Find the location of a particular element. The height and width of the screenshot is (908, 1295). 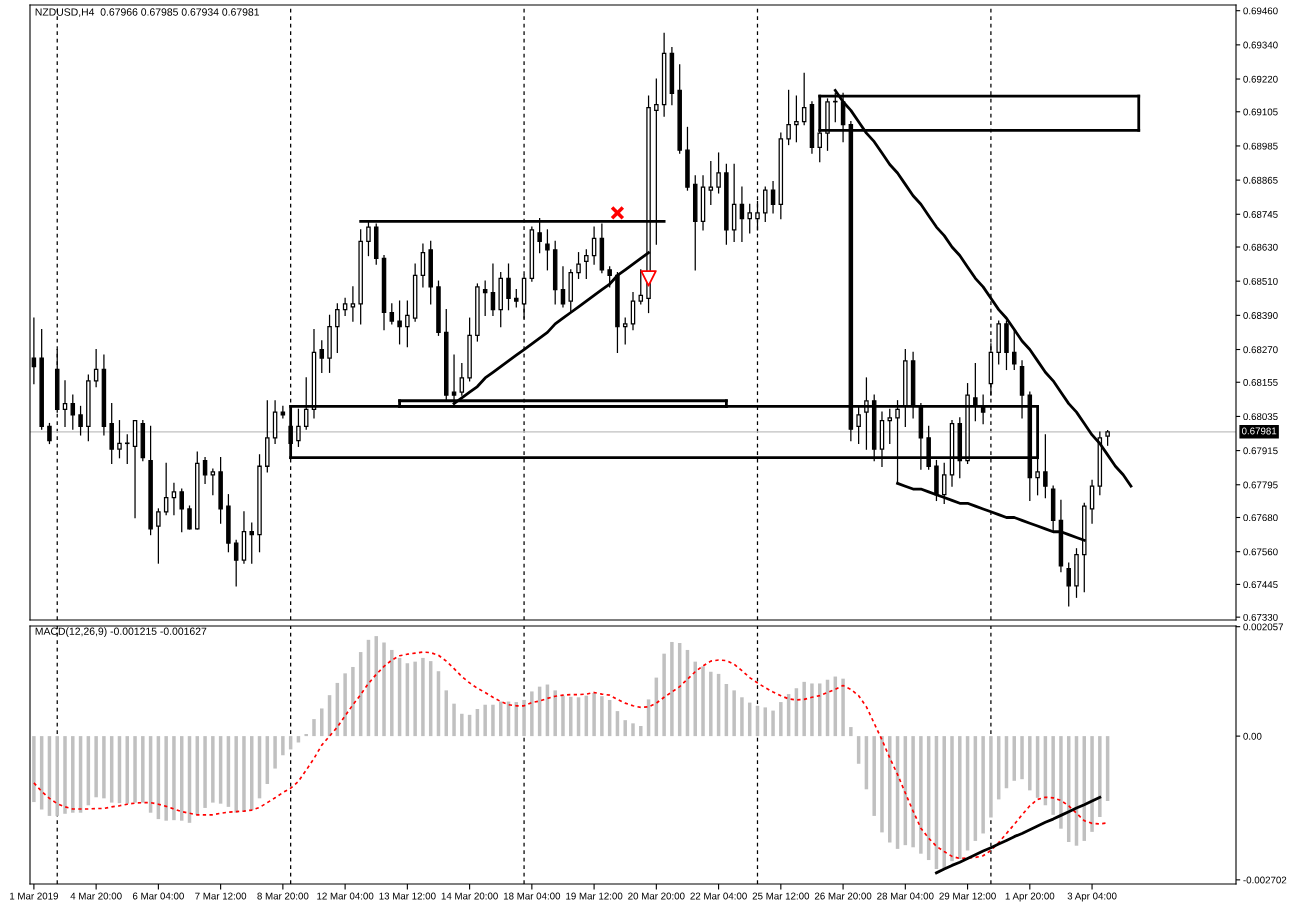

y-tick-label: 0.68390 is located at coordinates (1260, 315).